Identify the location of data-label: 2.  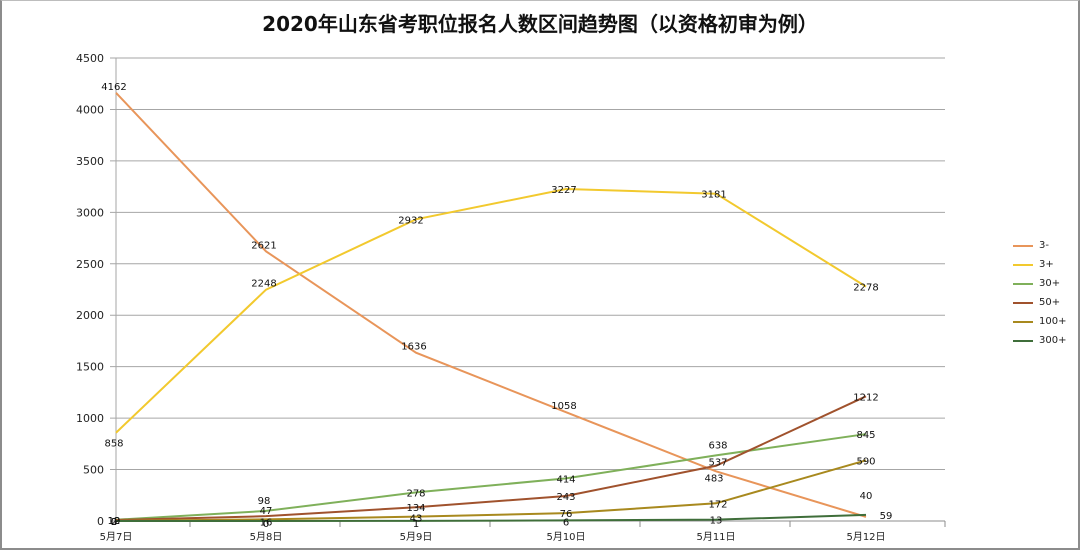
(114, 522).